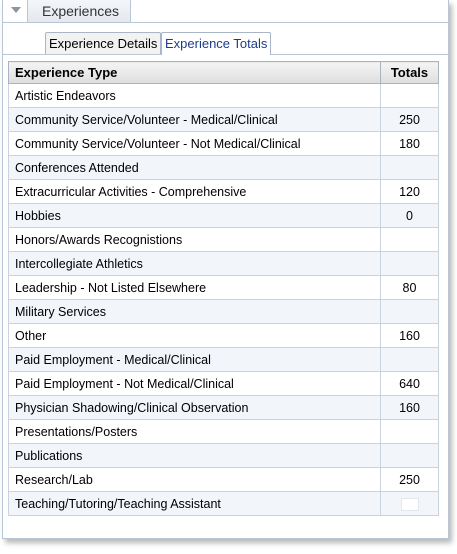 The image size is (457, 554). I want to click on table-row: Hobbies 0, so click(223, 215).